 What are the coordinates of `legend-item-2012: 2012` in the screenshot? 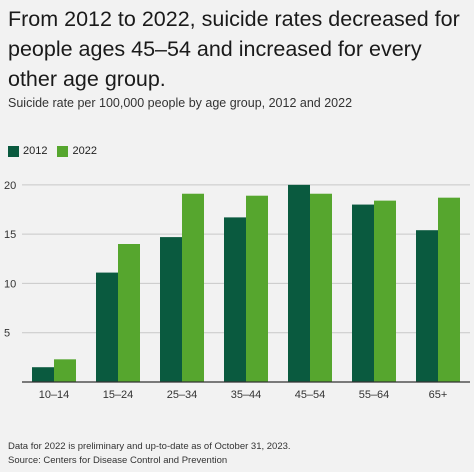 It's located at (27, 151).